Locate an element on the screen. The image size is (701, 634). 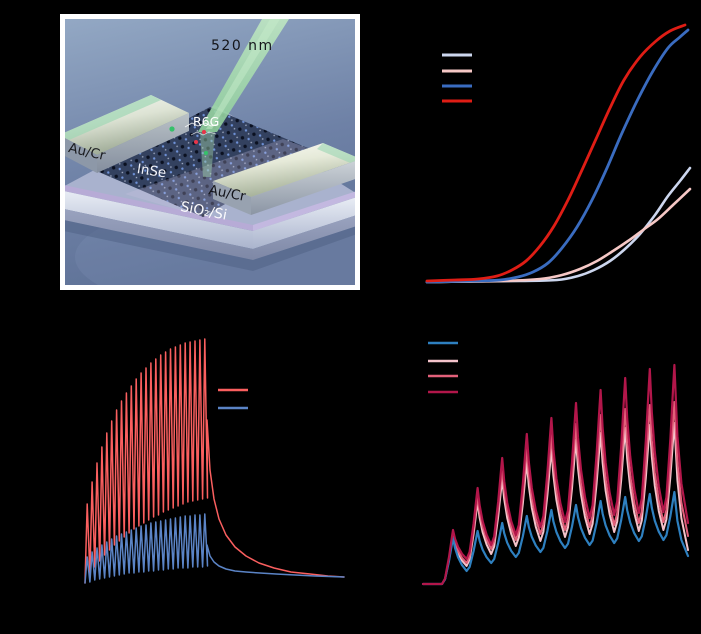
substrate-lavender-right is located at coordinates (304, 211).